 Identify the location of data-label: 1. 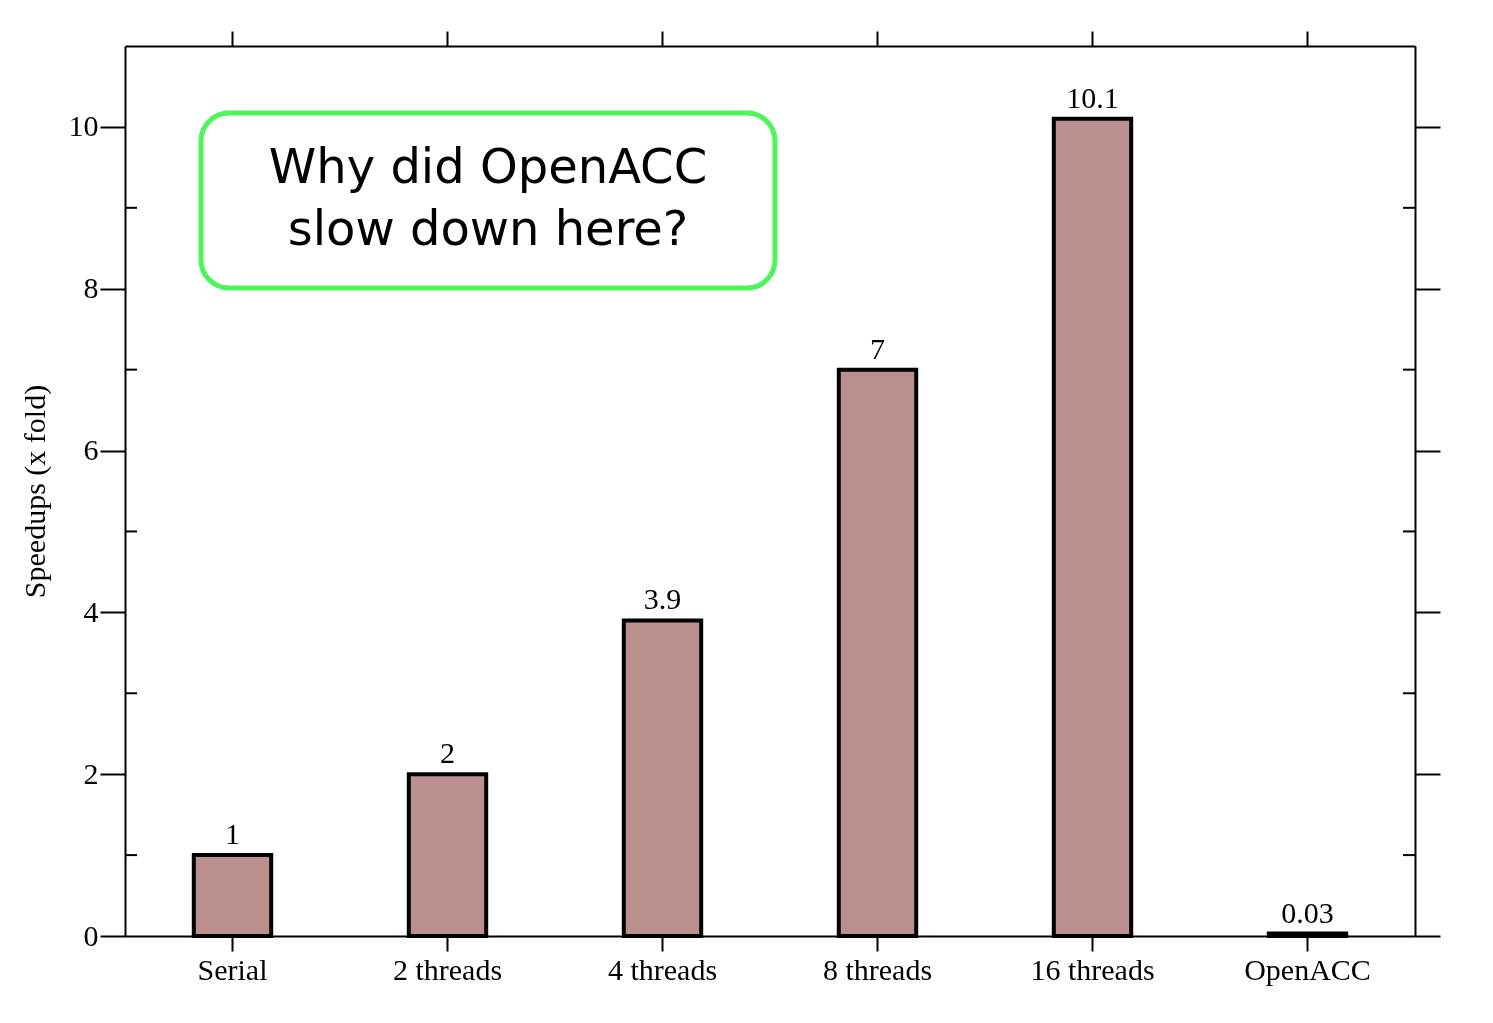
(232, 834).